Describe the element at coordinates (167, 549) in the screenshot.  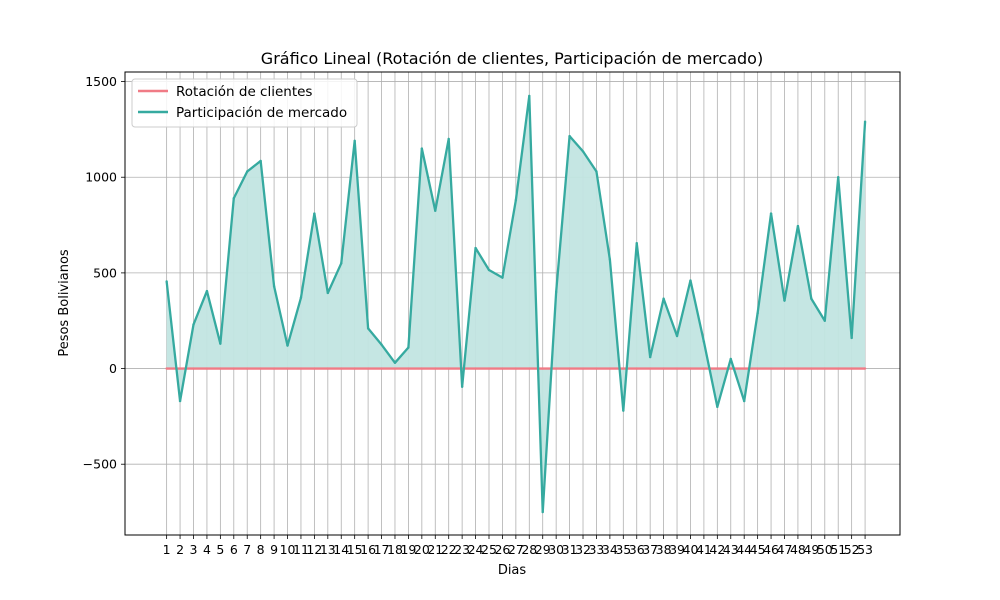
I see `x-tick-label: 1` at that location.